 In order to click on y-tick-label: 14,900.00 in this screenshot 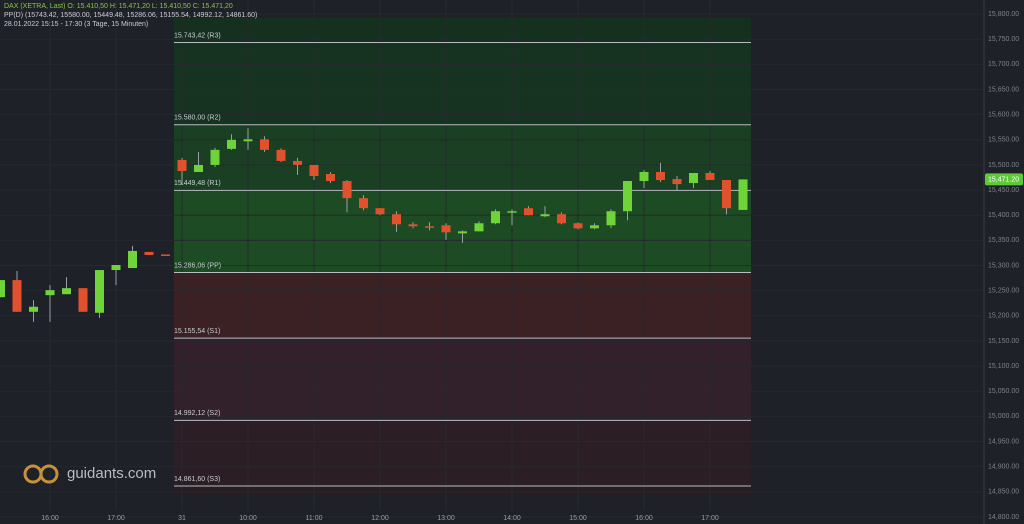, I will do `click(1003, 467)`.